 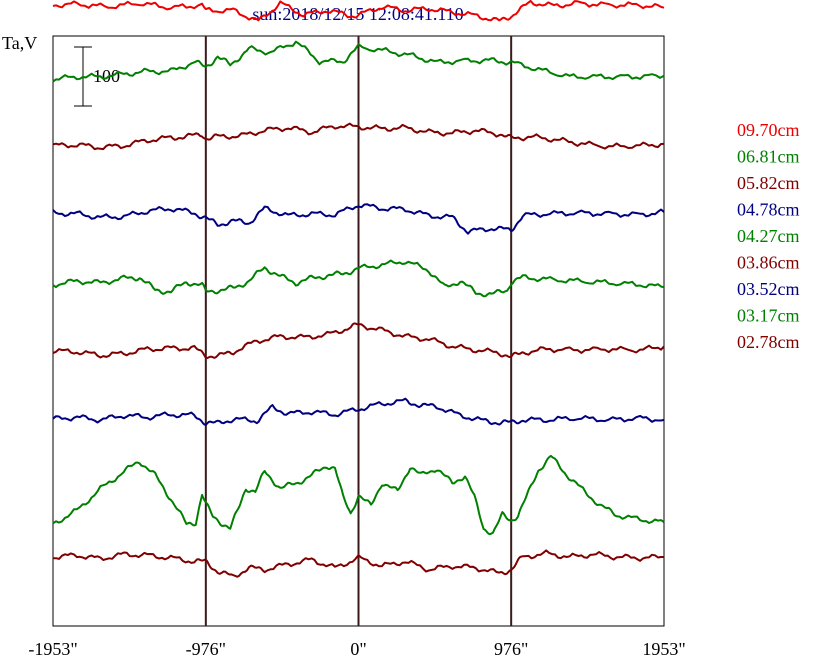 What do you see at coordinates (663, 649) in the screenshot?
I see `x-tick-label: 1953"` at bounding box center [663, 649].